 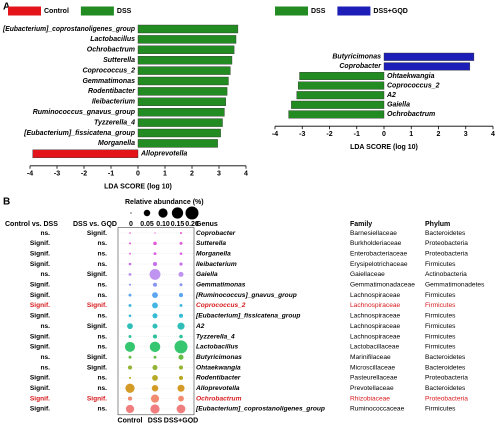 What do you see at coordinates (181, 420) in the screenshot?
I see `group-label: DSS+GQD` at bounding box center [181, 420].